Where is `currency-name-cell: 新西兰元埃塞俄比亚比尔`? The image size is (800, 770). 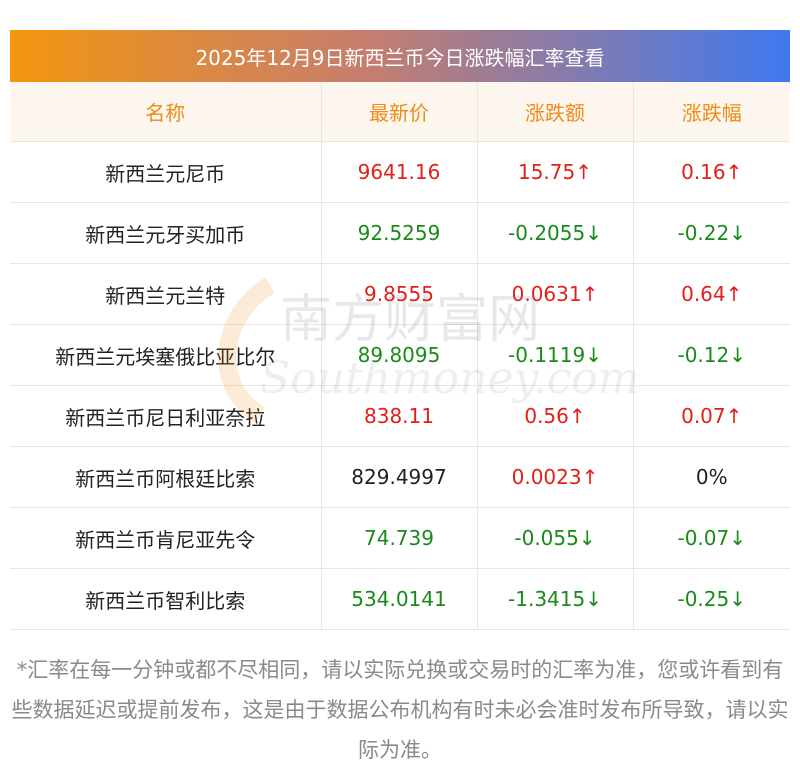
currency-name-cell: 新西兰元埃塞俄比亚比尔 is located at coordinates (166, 355).